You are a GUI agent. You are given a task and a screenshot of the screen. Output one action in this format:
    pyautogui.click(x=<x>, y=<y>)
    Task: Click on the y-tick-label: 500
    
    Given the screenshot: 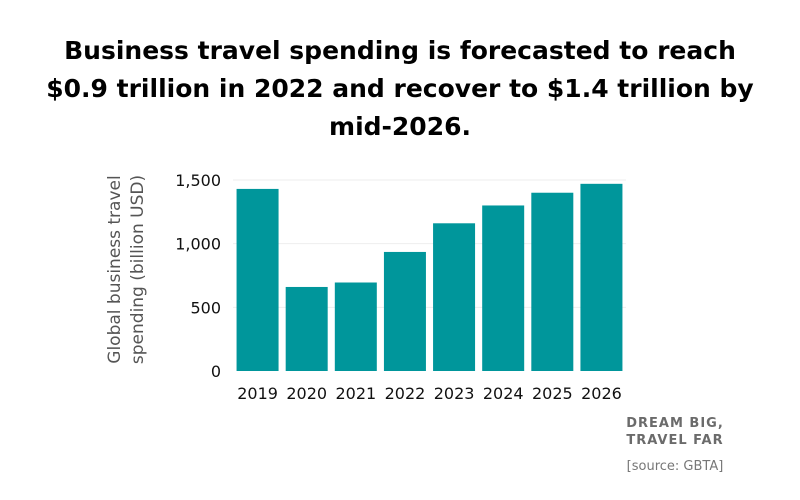 What is the action you would take?
    pyautogui.click(x=205, y=307)
    